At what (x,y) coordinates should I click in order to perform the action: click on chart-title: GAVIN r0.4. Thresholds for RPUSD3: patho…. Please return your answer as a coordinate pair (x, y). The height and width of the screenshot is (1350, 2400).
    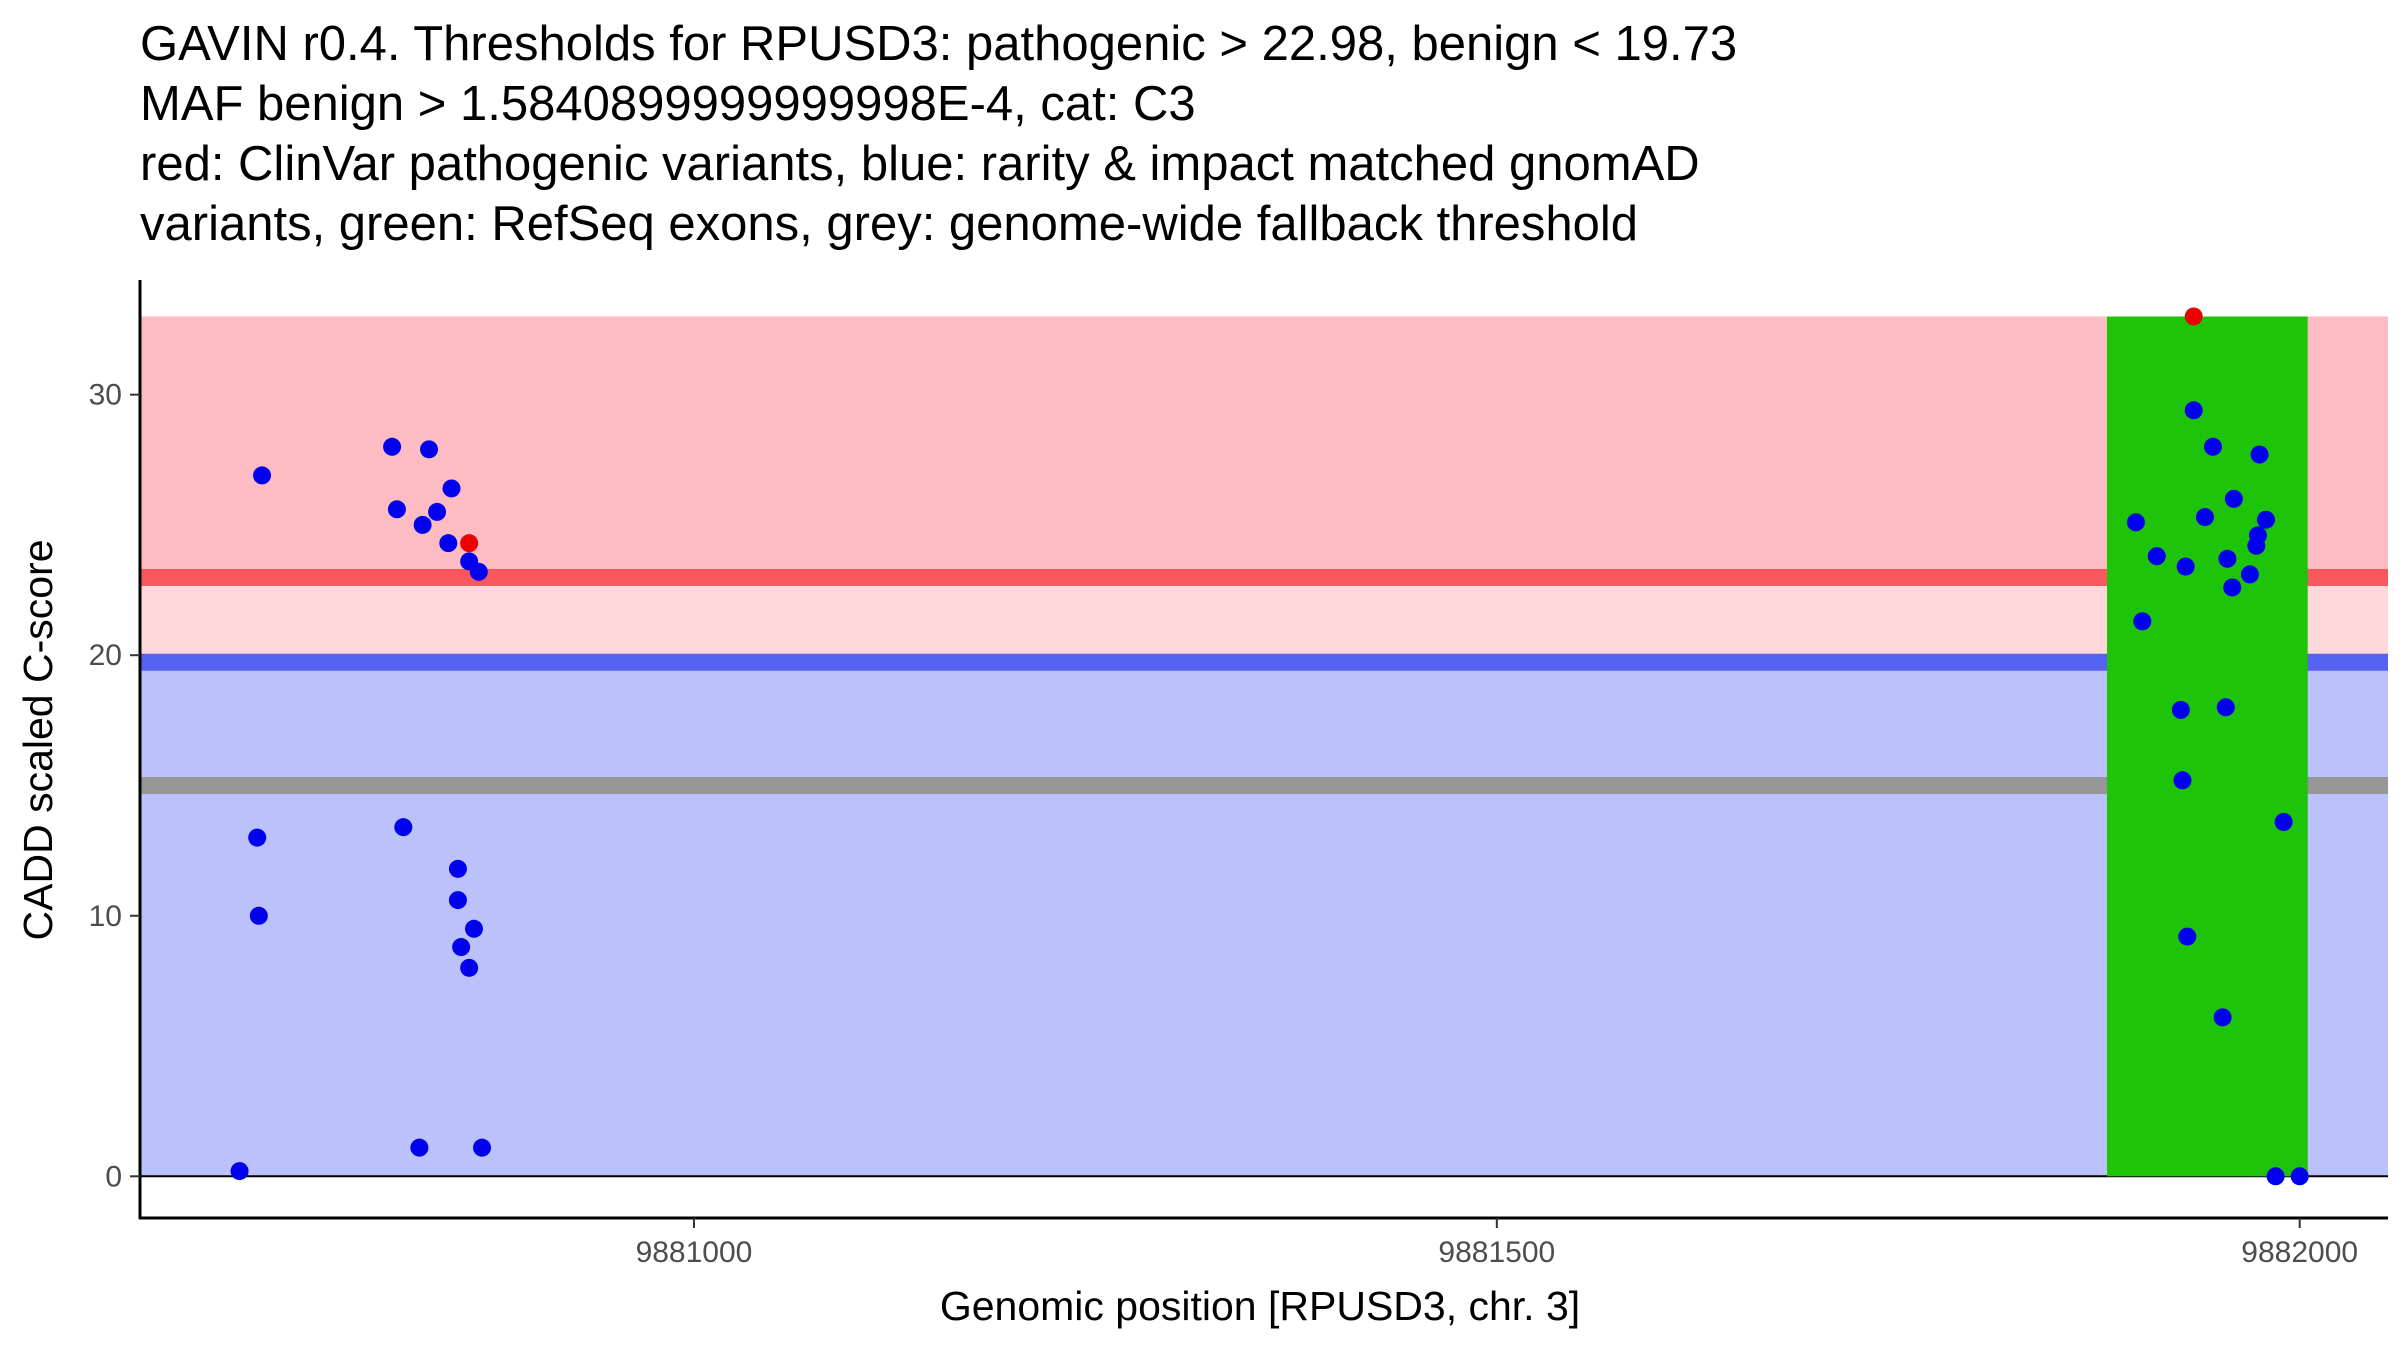
    Looking at the image, I should click on (938, 134).